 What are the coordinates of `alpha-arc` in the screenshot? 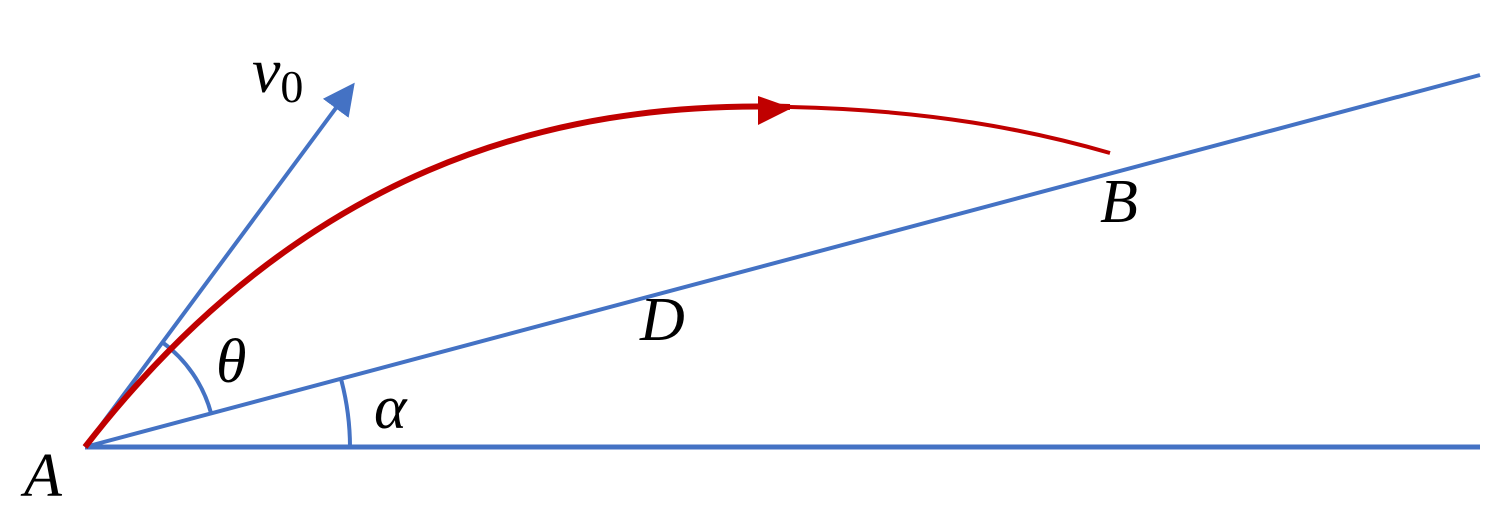 It's located at (345, 413).